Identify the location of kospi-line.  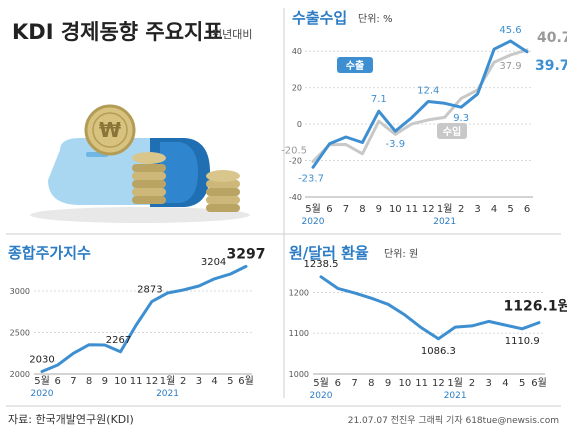
(144, 318).